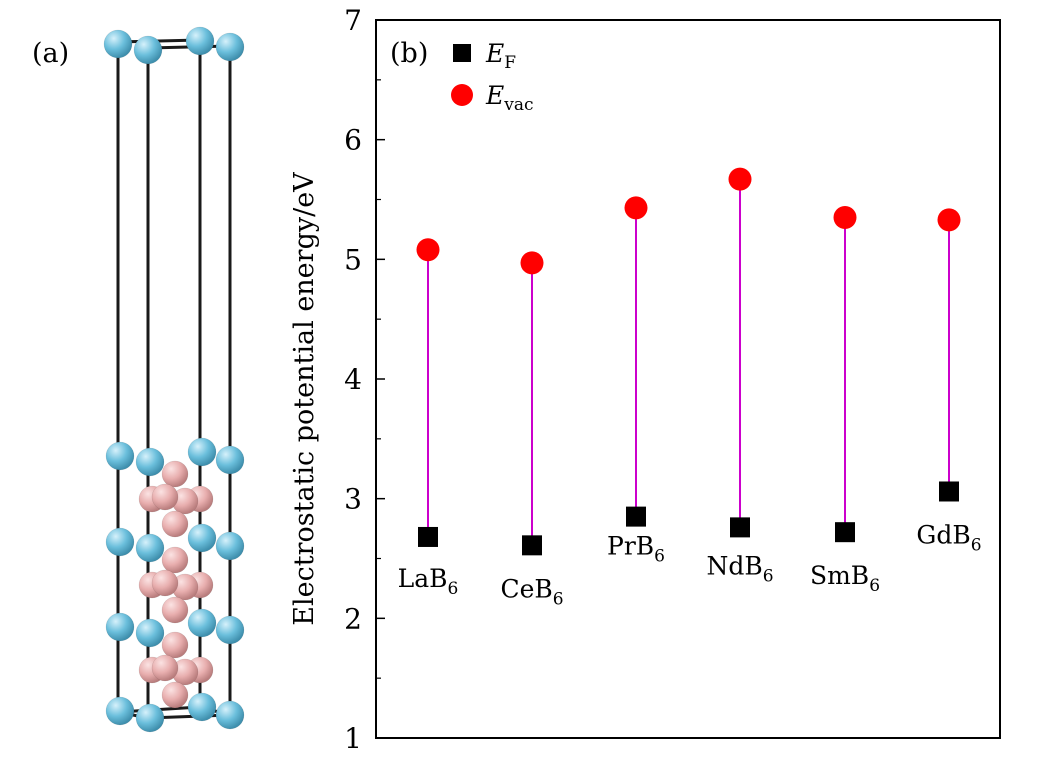 The width and height of the screenshot is (1060, 765). Describe the element at coordinates (353, 738) in the screenshot. I see `y-tick-label: 1` at that location.